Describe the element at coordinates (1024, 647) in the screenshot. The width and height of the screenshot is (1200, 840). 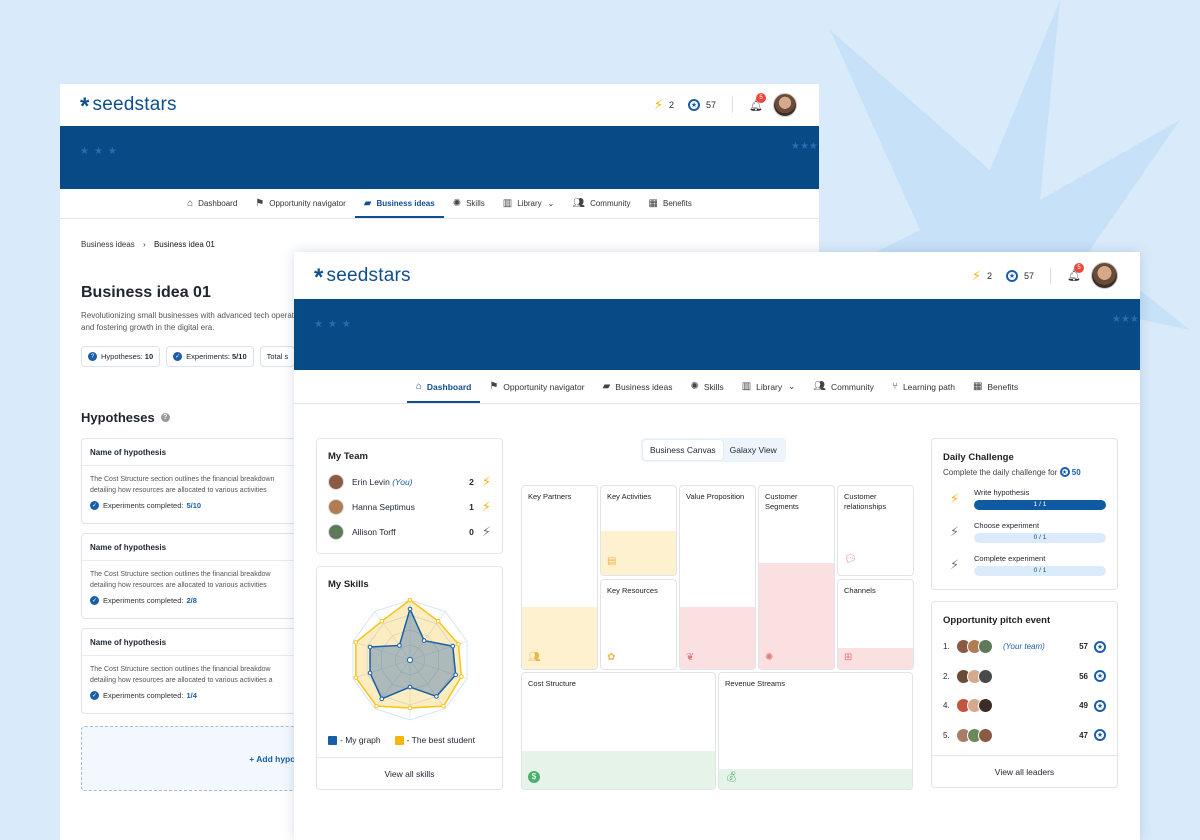
I see `leaderboard-row: 1. (Your team) 57 ★` at that location.